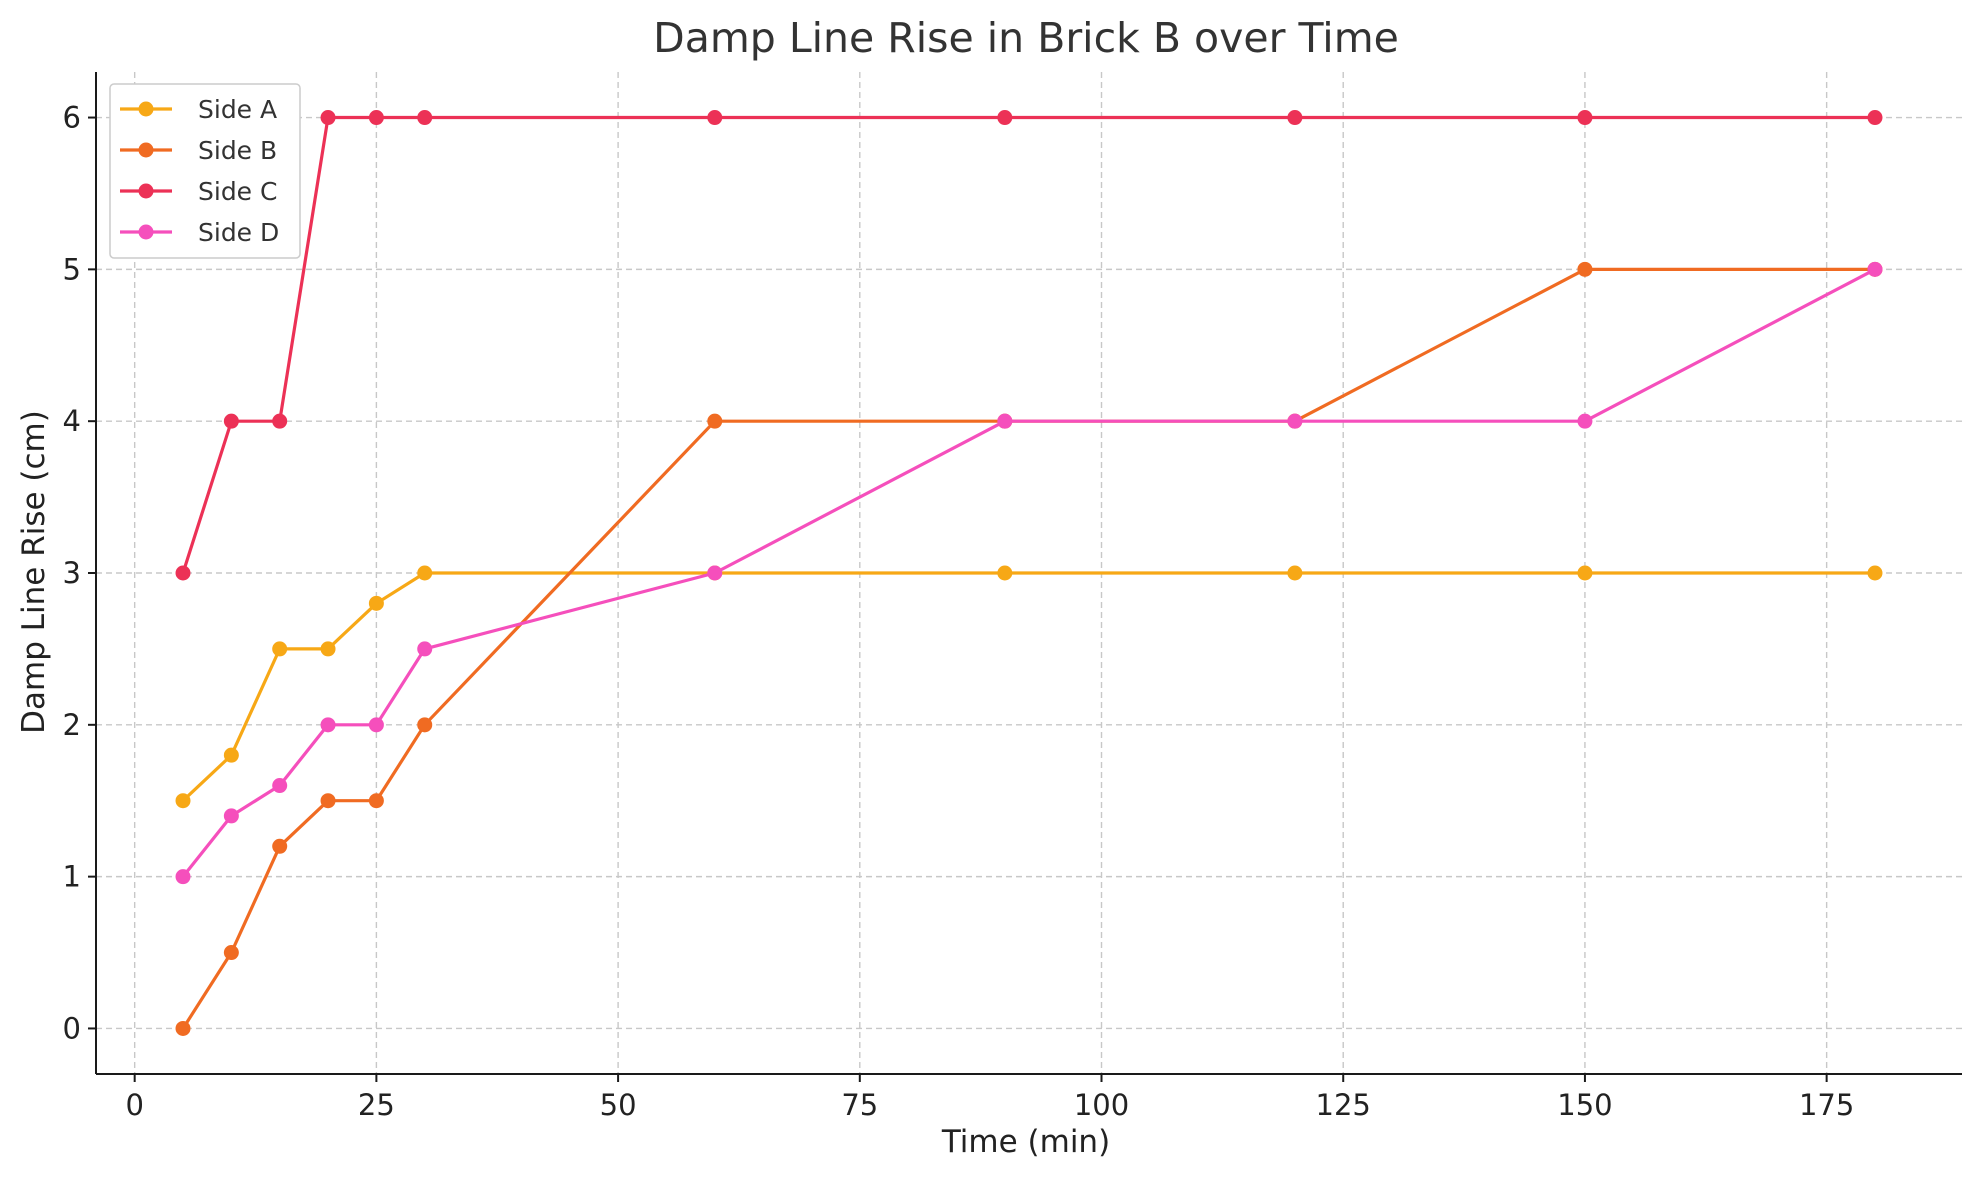  I want to click on legend-item-side-c: Side C, so click(198, 191).